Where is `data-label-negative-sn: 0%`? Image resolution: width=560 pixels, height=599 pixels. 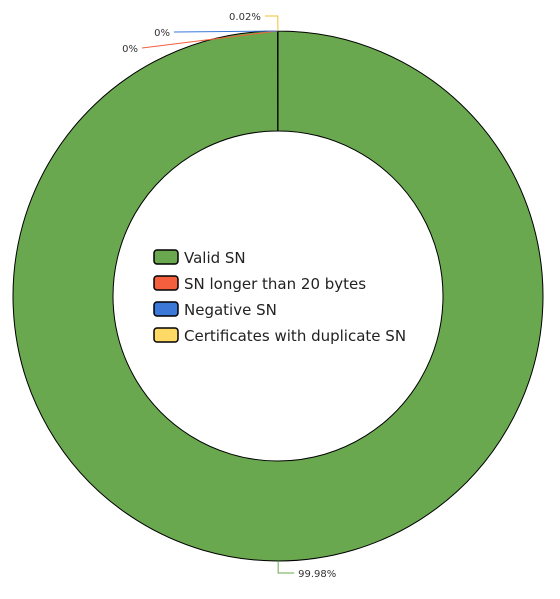
data-label-negative-sn: 0% is located at coordinates (162, 33).